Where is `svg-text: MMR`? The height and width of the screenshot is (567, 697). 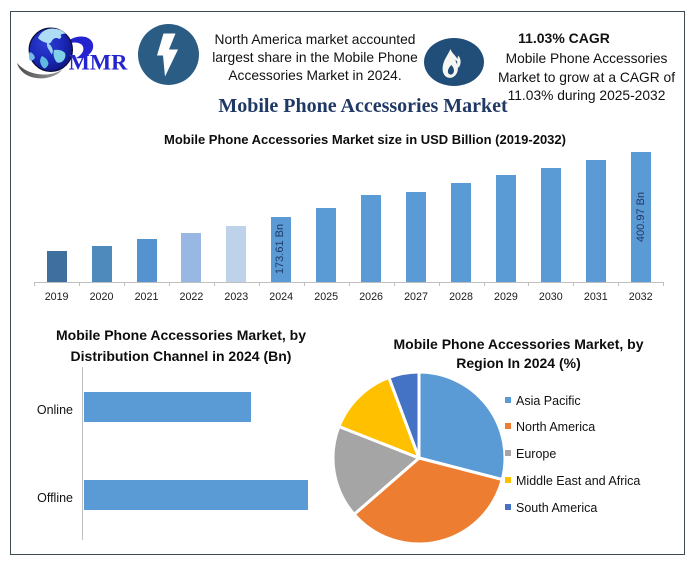 svg-text: MMR is located at coordinates (98, 62).